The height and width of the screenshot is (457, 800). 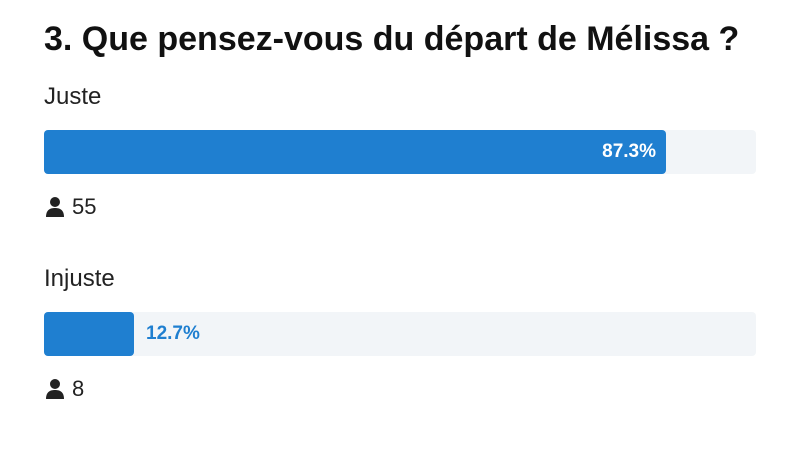 I want to click on result-bar-track: 12.7%, so click(x=400, y=334).